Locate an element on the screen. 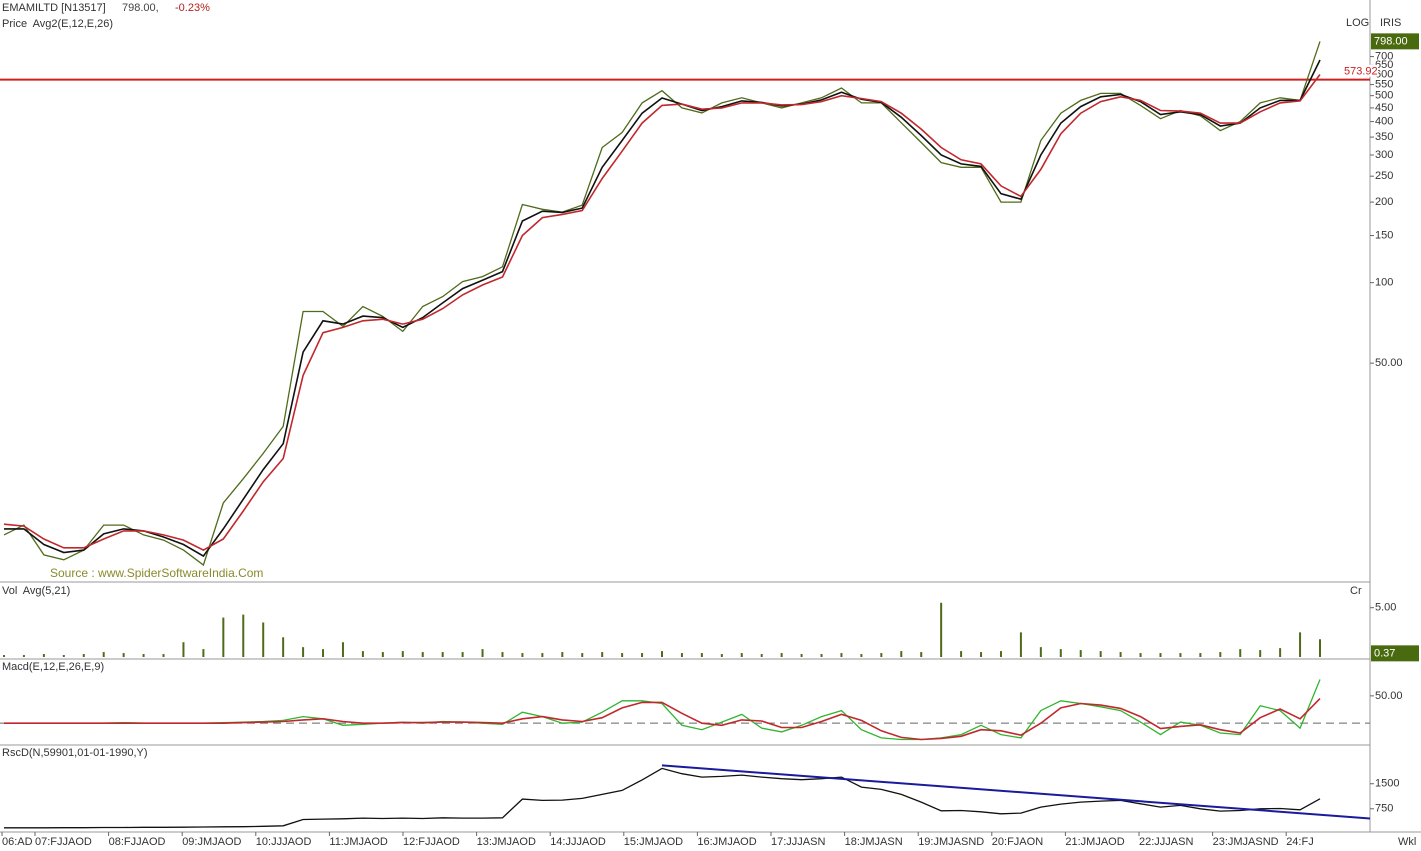 The width and height of the screenshot is (1421, 851). x-tick-label: 11:JMJAOD is located at coordinates (358, 842).